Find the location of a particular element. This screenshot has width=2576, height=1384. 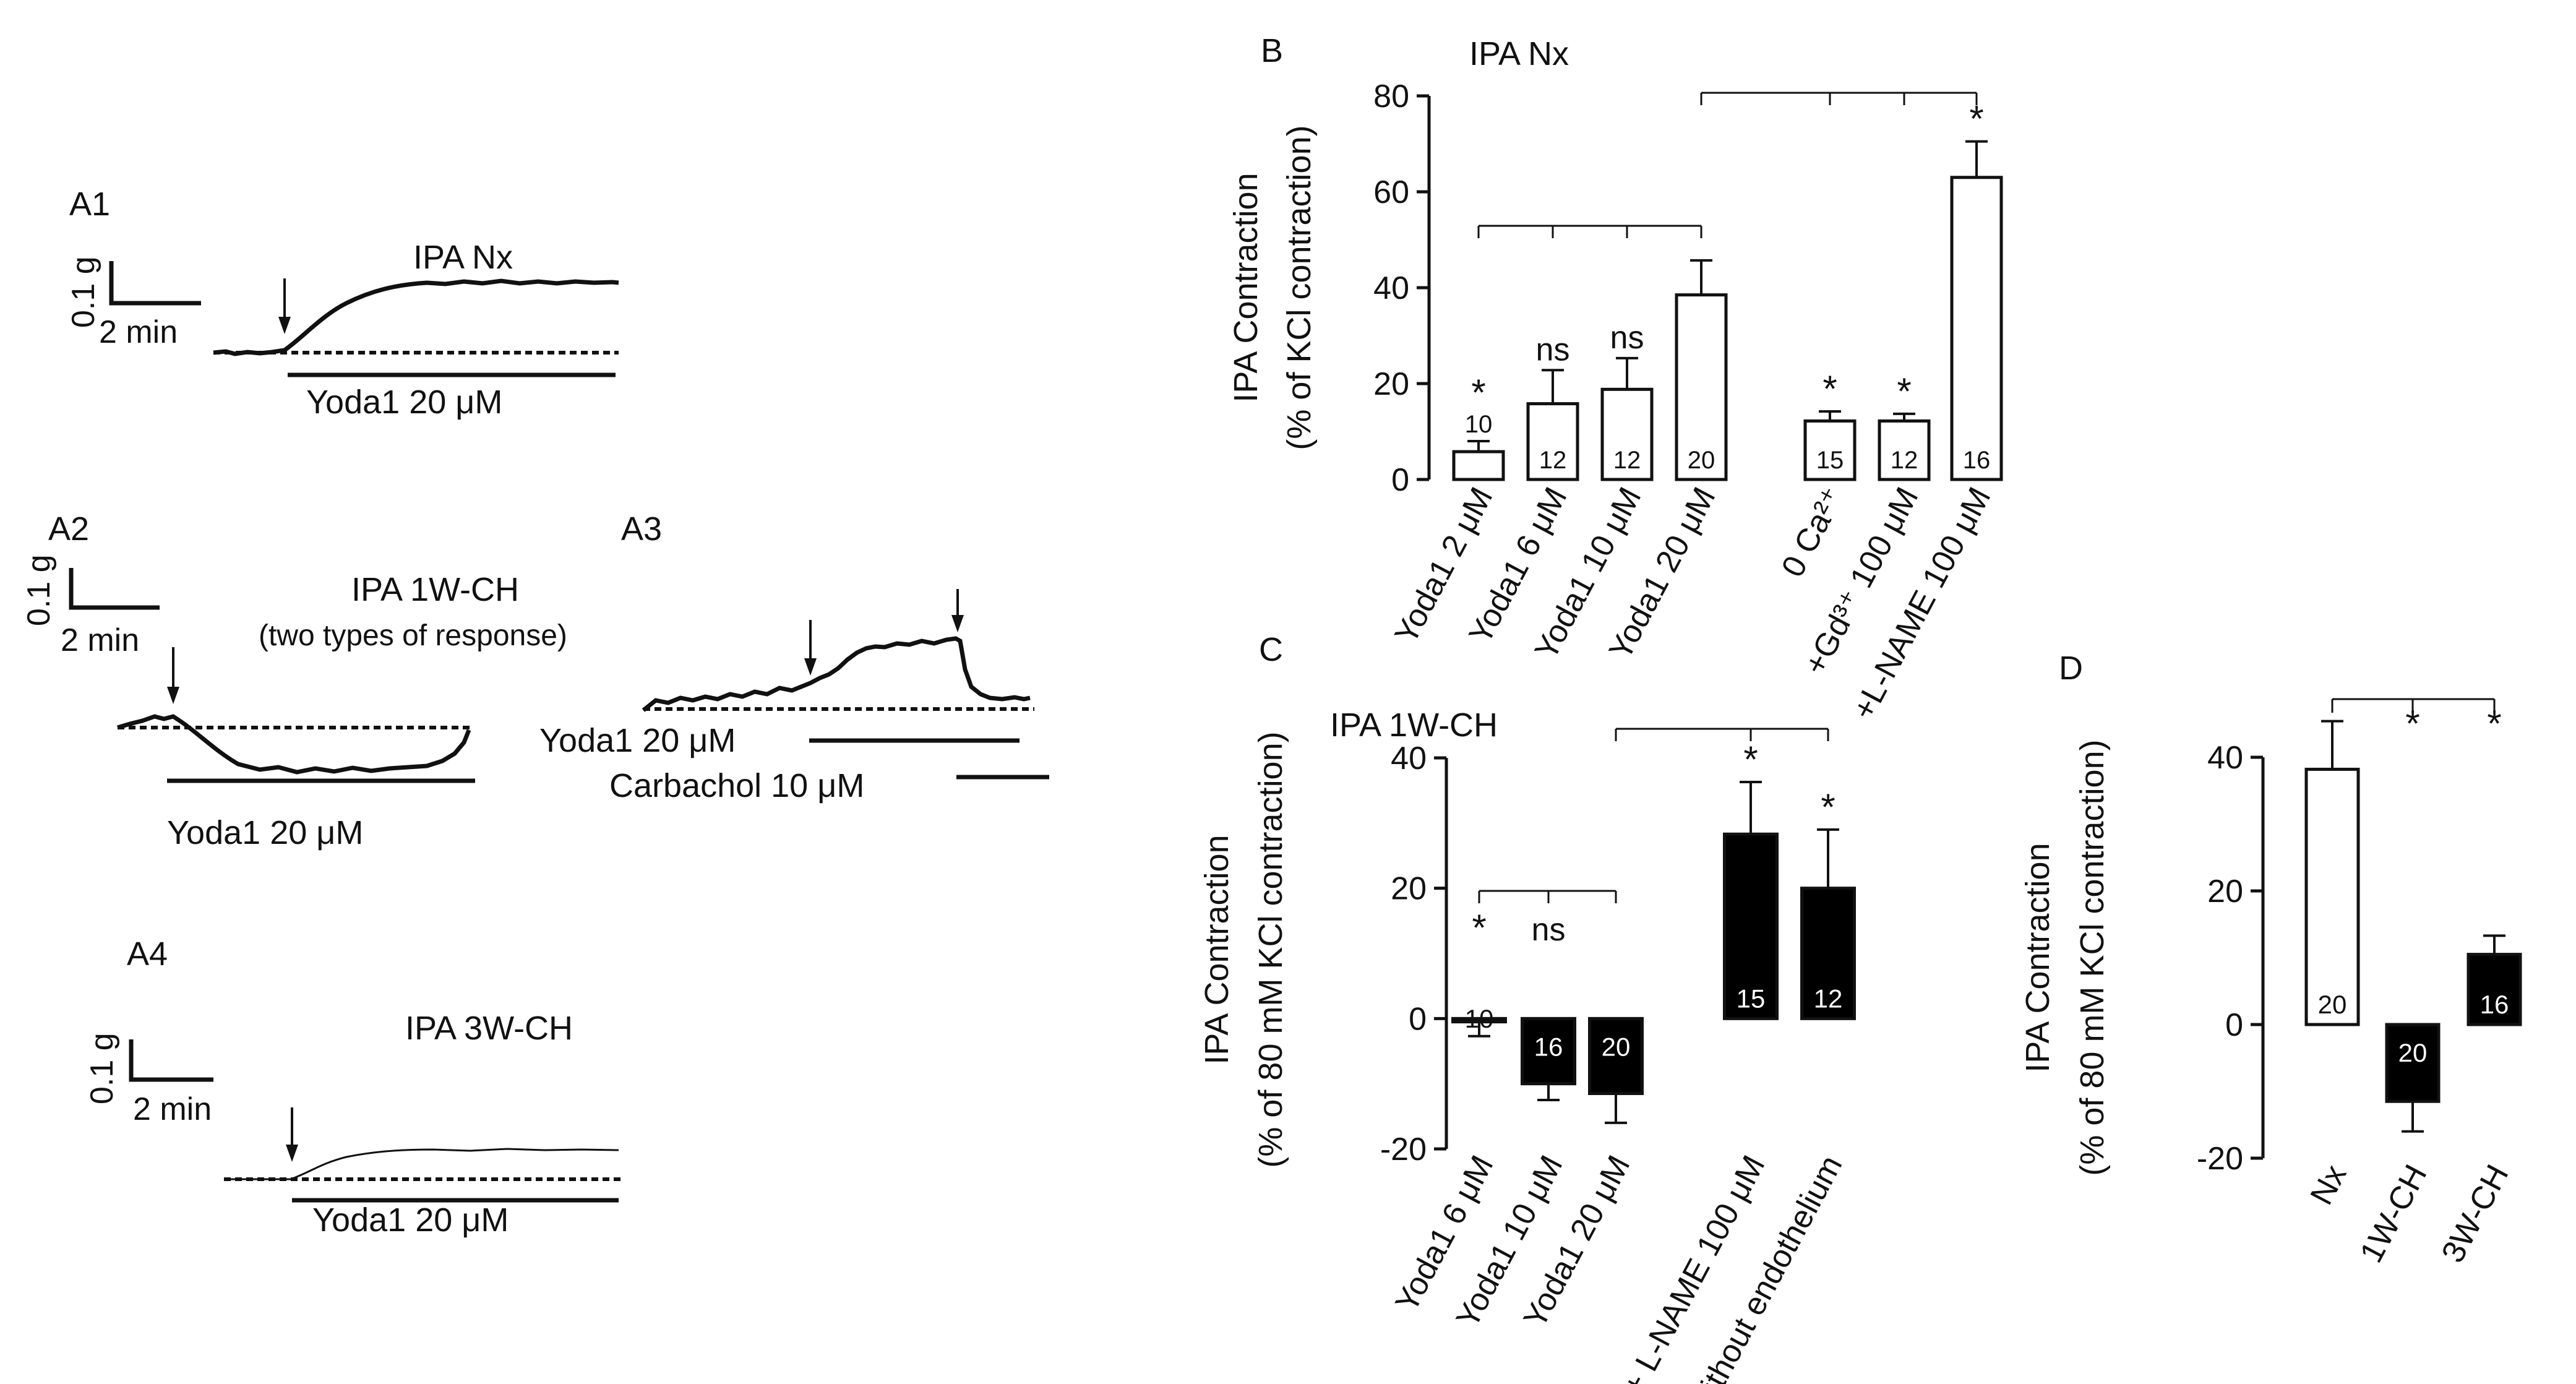

panel-a1-trace is located at coordinates (416, 317).